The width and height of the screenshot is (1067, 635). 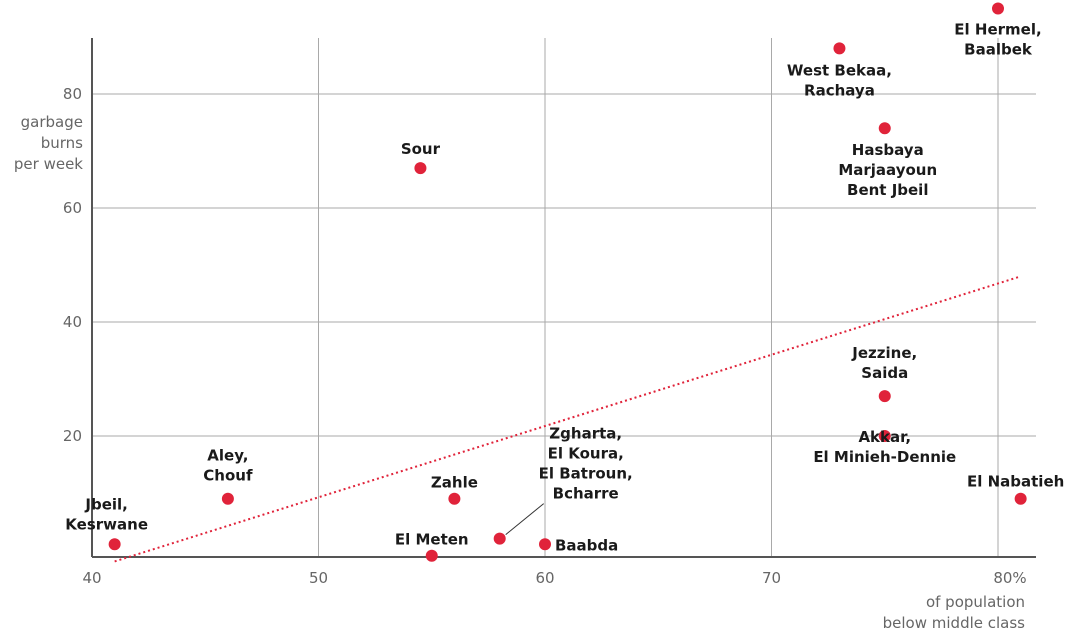 What do you see at coordinates (544, 578) in the screenshot?
I see `x-tick-label: 60` at bounding box center [544, 578].